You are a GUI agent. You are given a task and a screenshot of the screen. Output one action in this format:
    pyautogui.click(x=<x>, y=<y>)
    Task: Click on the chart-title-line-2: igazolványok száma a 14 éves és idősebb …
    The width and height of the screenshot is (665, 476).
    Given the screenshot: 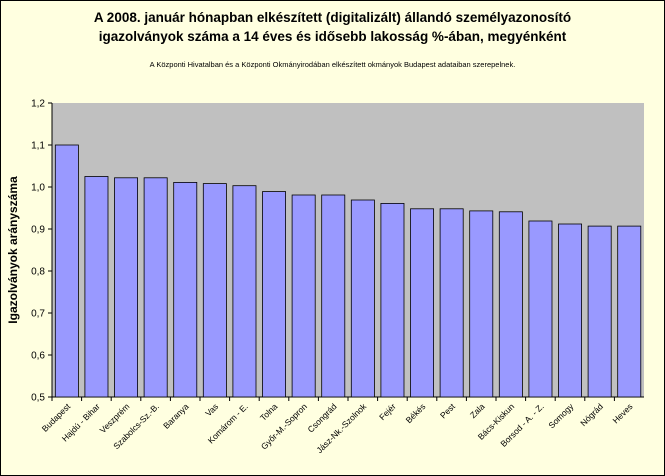 What is the action you would take?
    pyautogui.click(x=332, y=36)
    